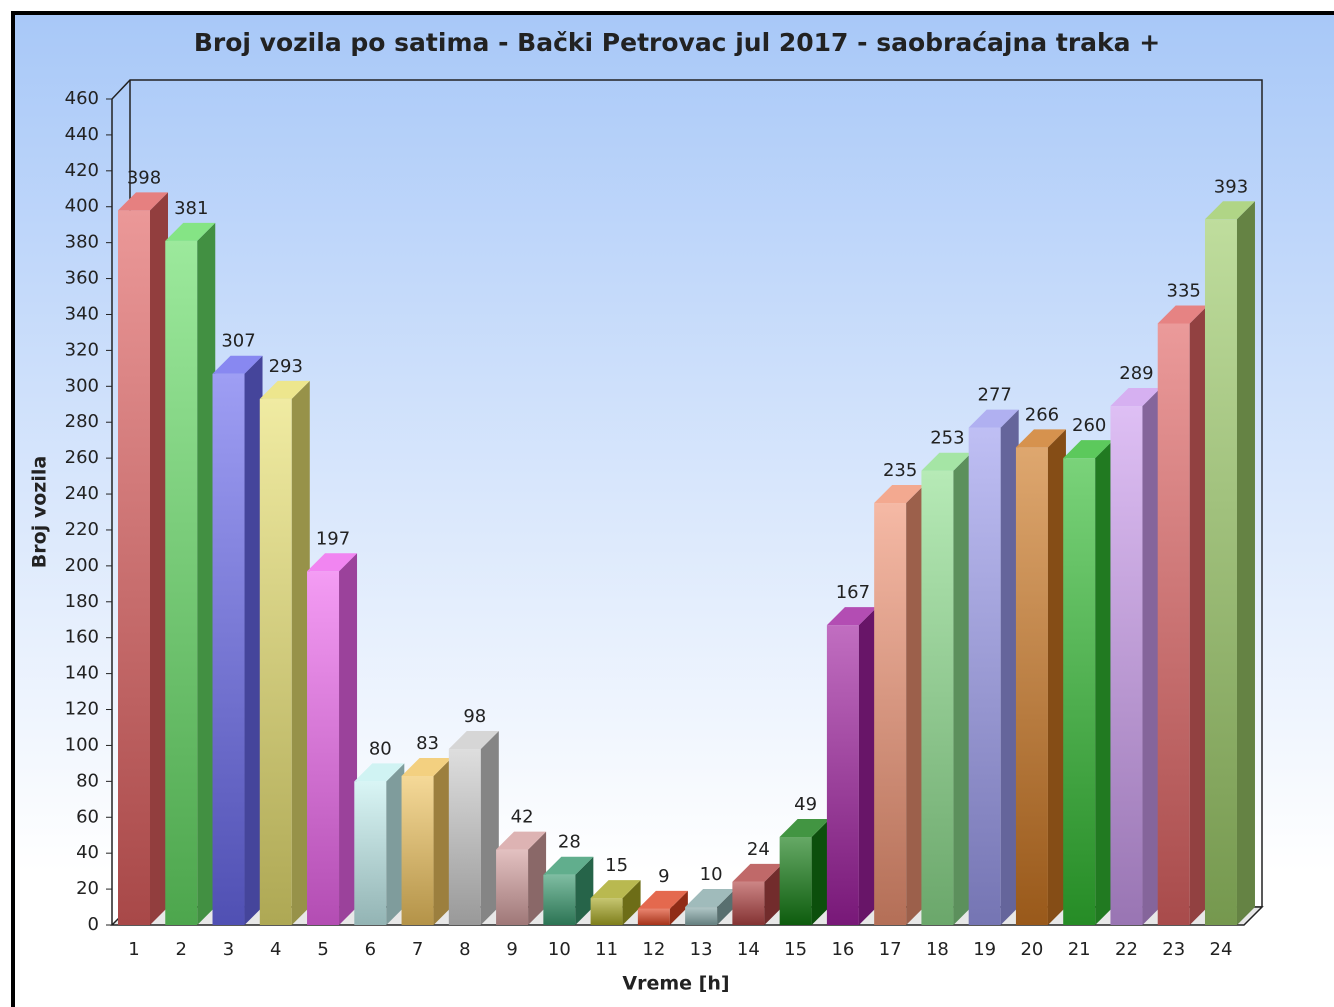 The height and width of the screenshot is (1007, 1334). Describe the element at coordinates (900, 470) in the screenshot. I see `data-label: 235` at that location.